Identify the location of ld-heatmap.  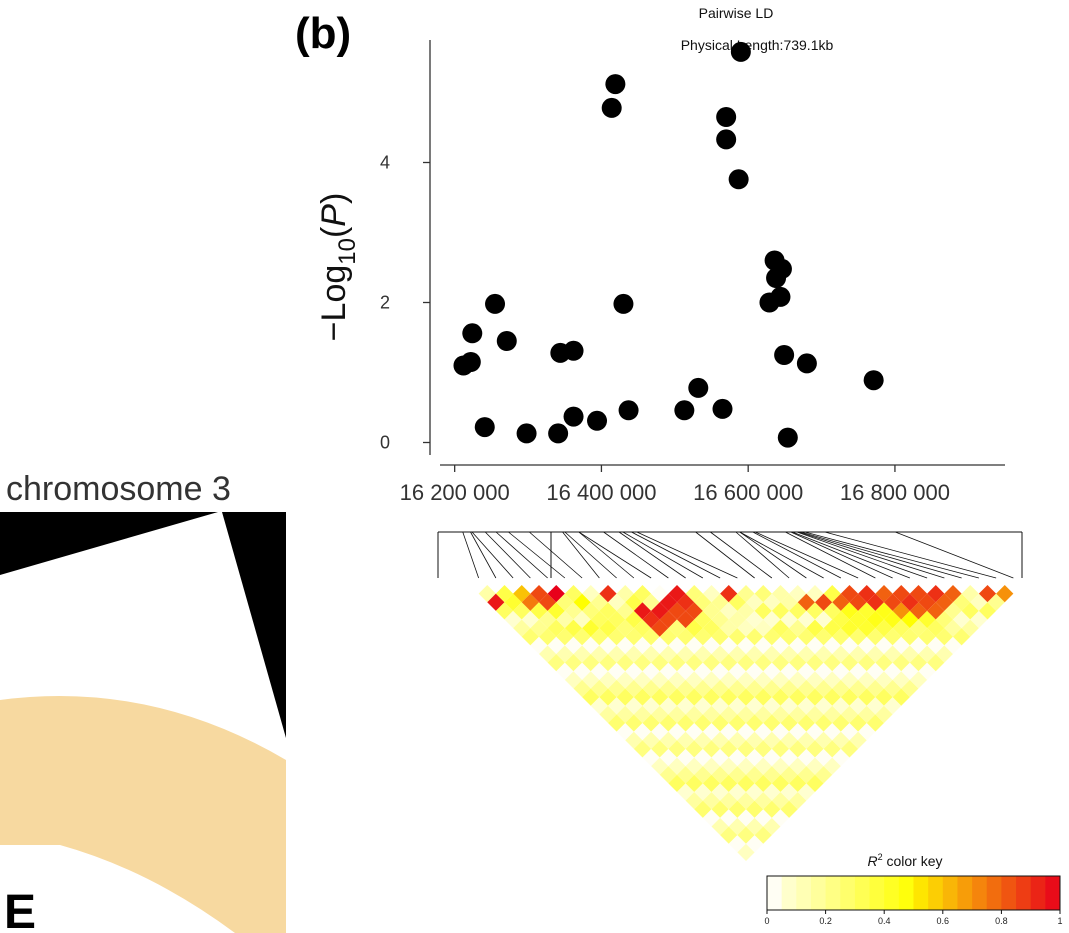
(746, 723).